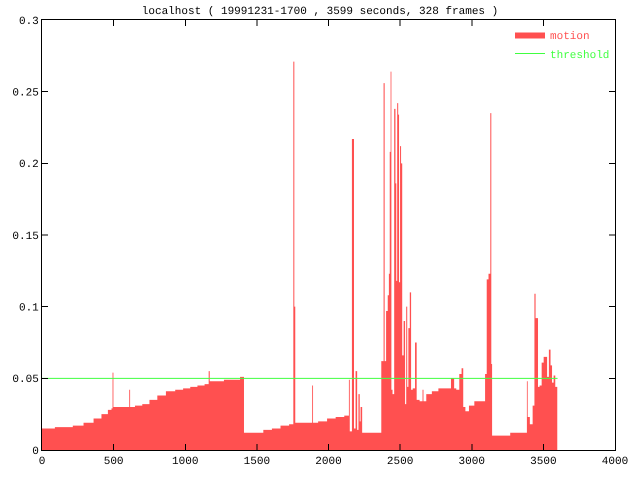  I want to click on y-tick-label: 0.25, so click(25, 94).